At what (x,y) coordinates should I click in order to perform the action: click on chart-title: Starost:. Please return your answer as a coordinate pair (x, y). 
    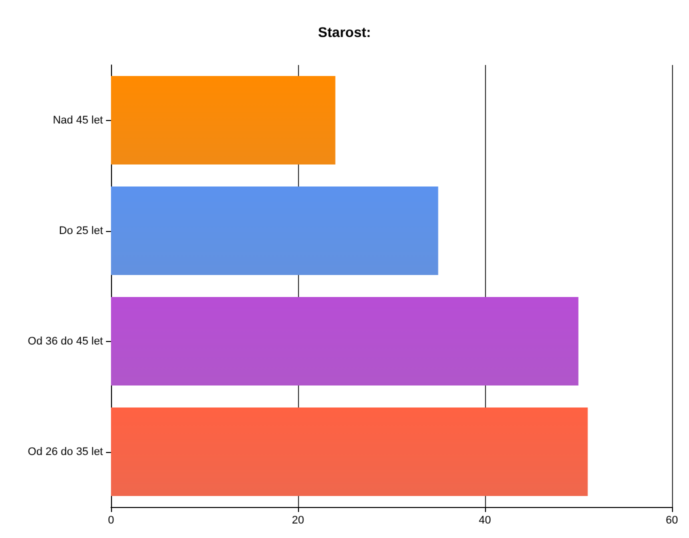
    Looking at the image, I should click on (344, 32).